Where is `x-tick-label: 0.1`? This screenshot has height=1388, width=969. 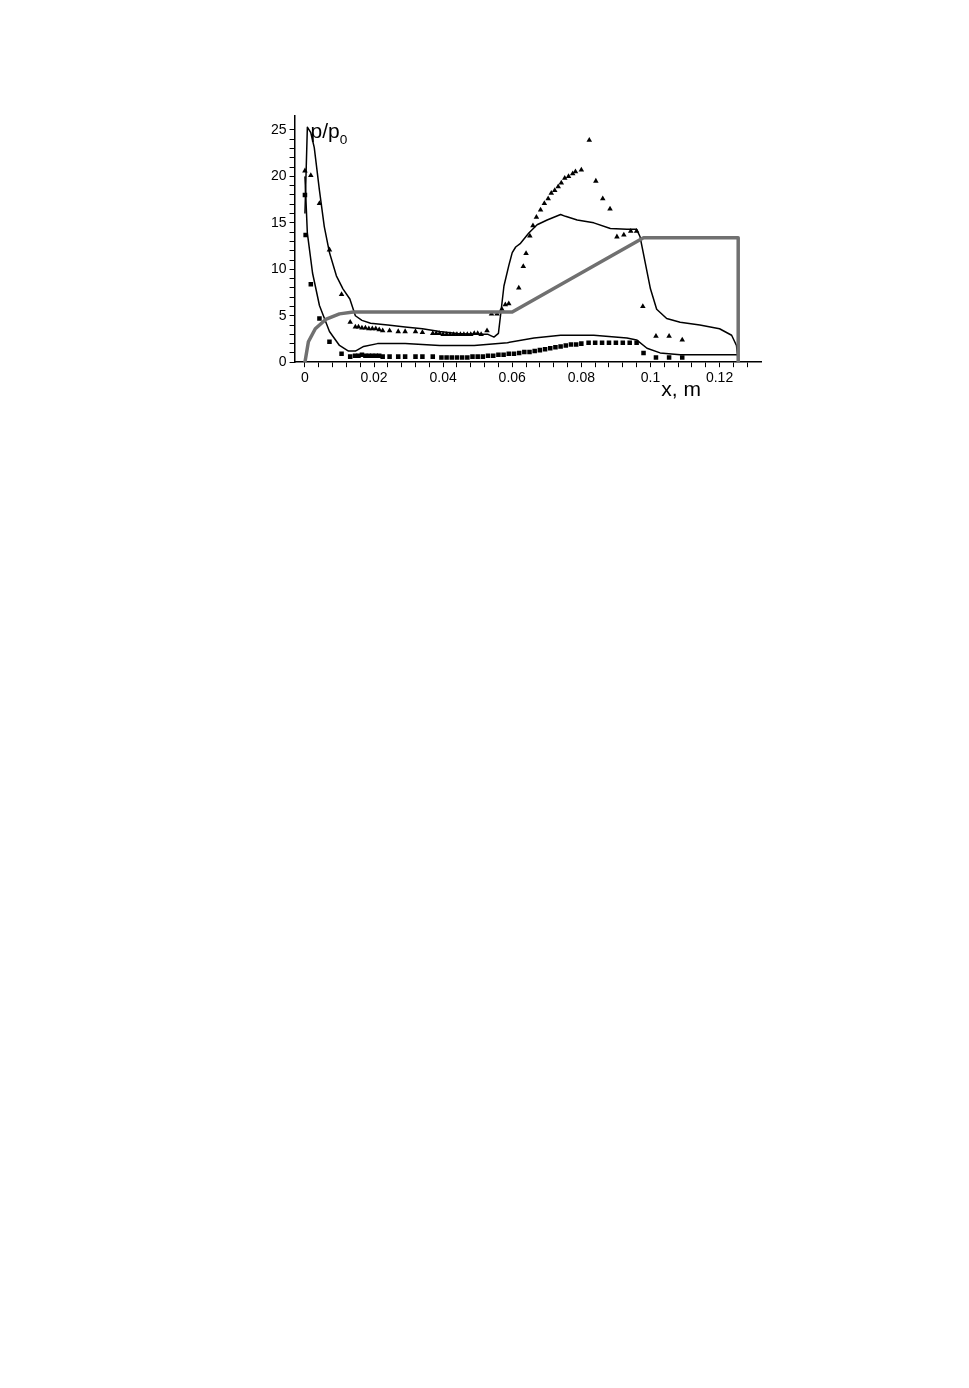
x-tick-label: 0.1 is located at coordinates (650, 377).